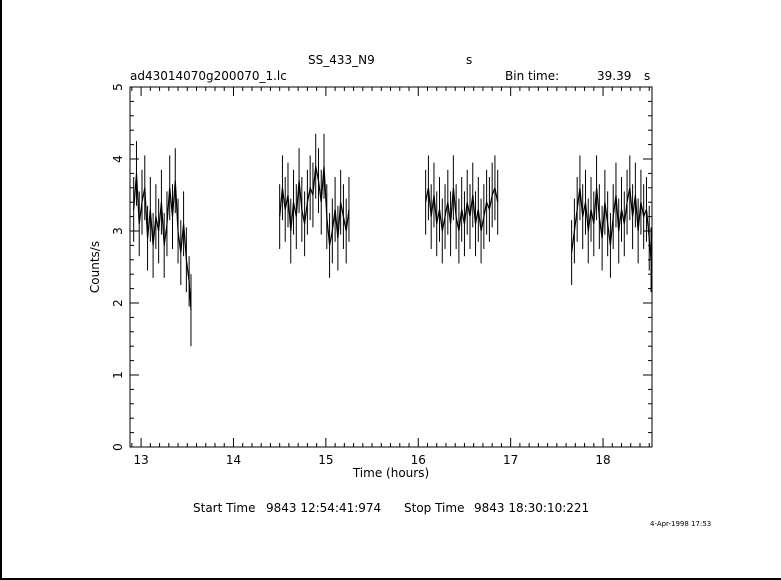 The height and width of the screenshot is (580, 781). I want to click on y-tick-label: 2, so click(118, 303).